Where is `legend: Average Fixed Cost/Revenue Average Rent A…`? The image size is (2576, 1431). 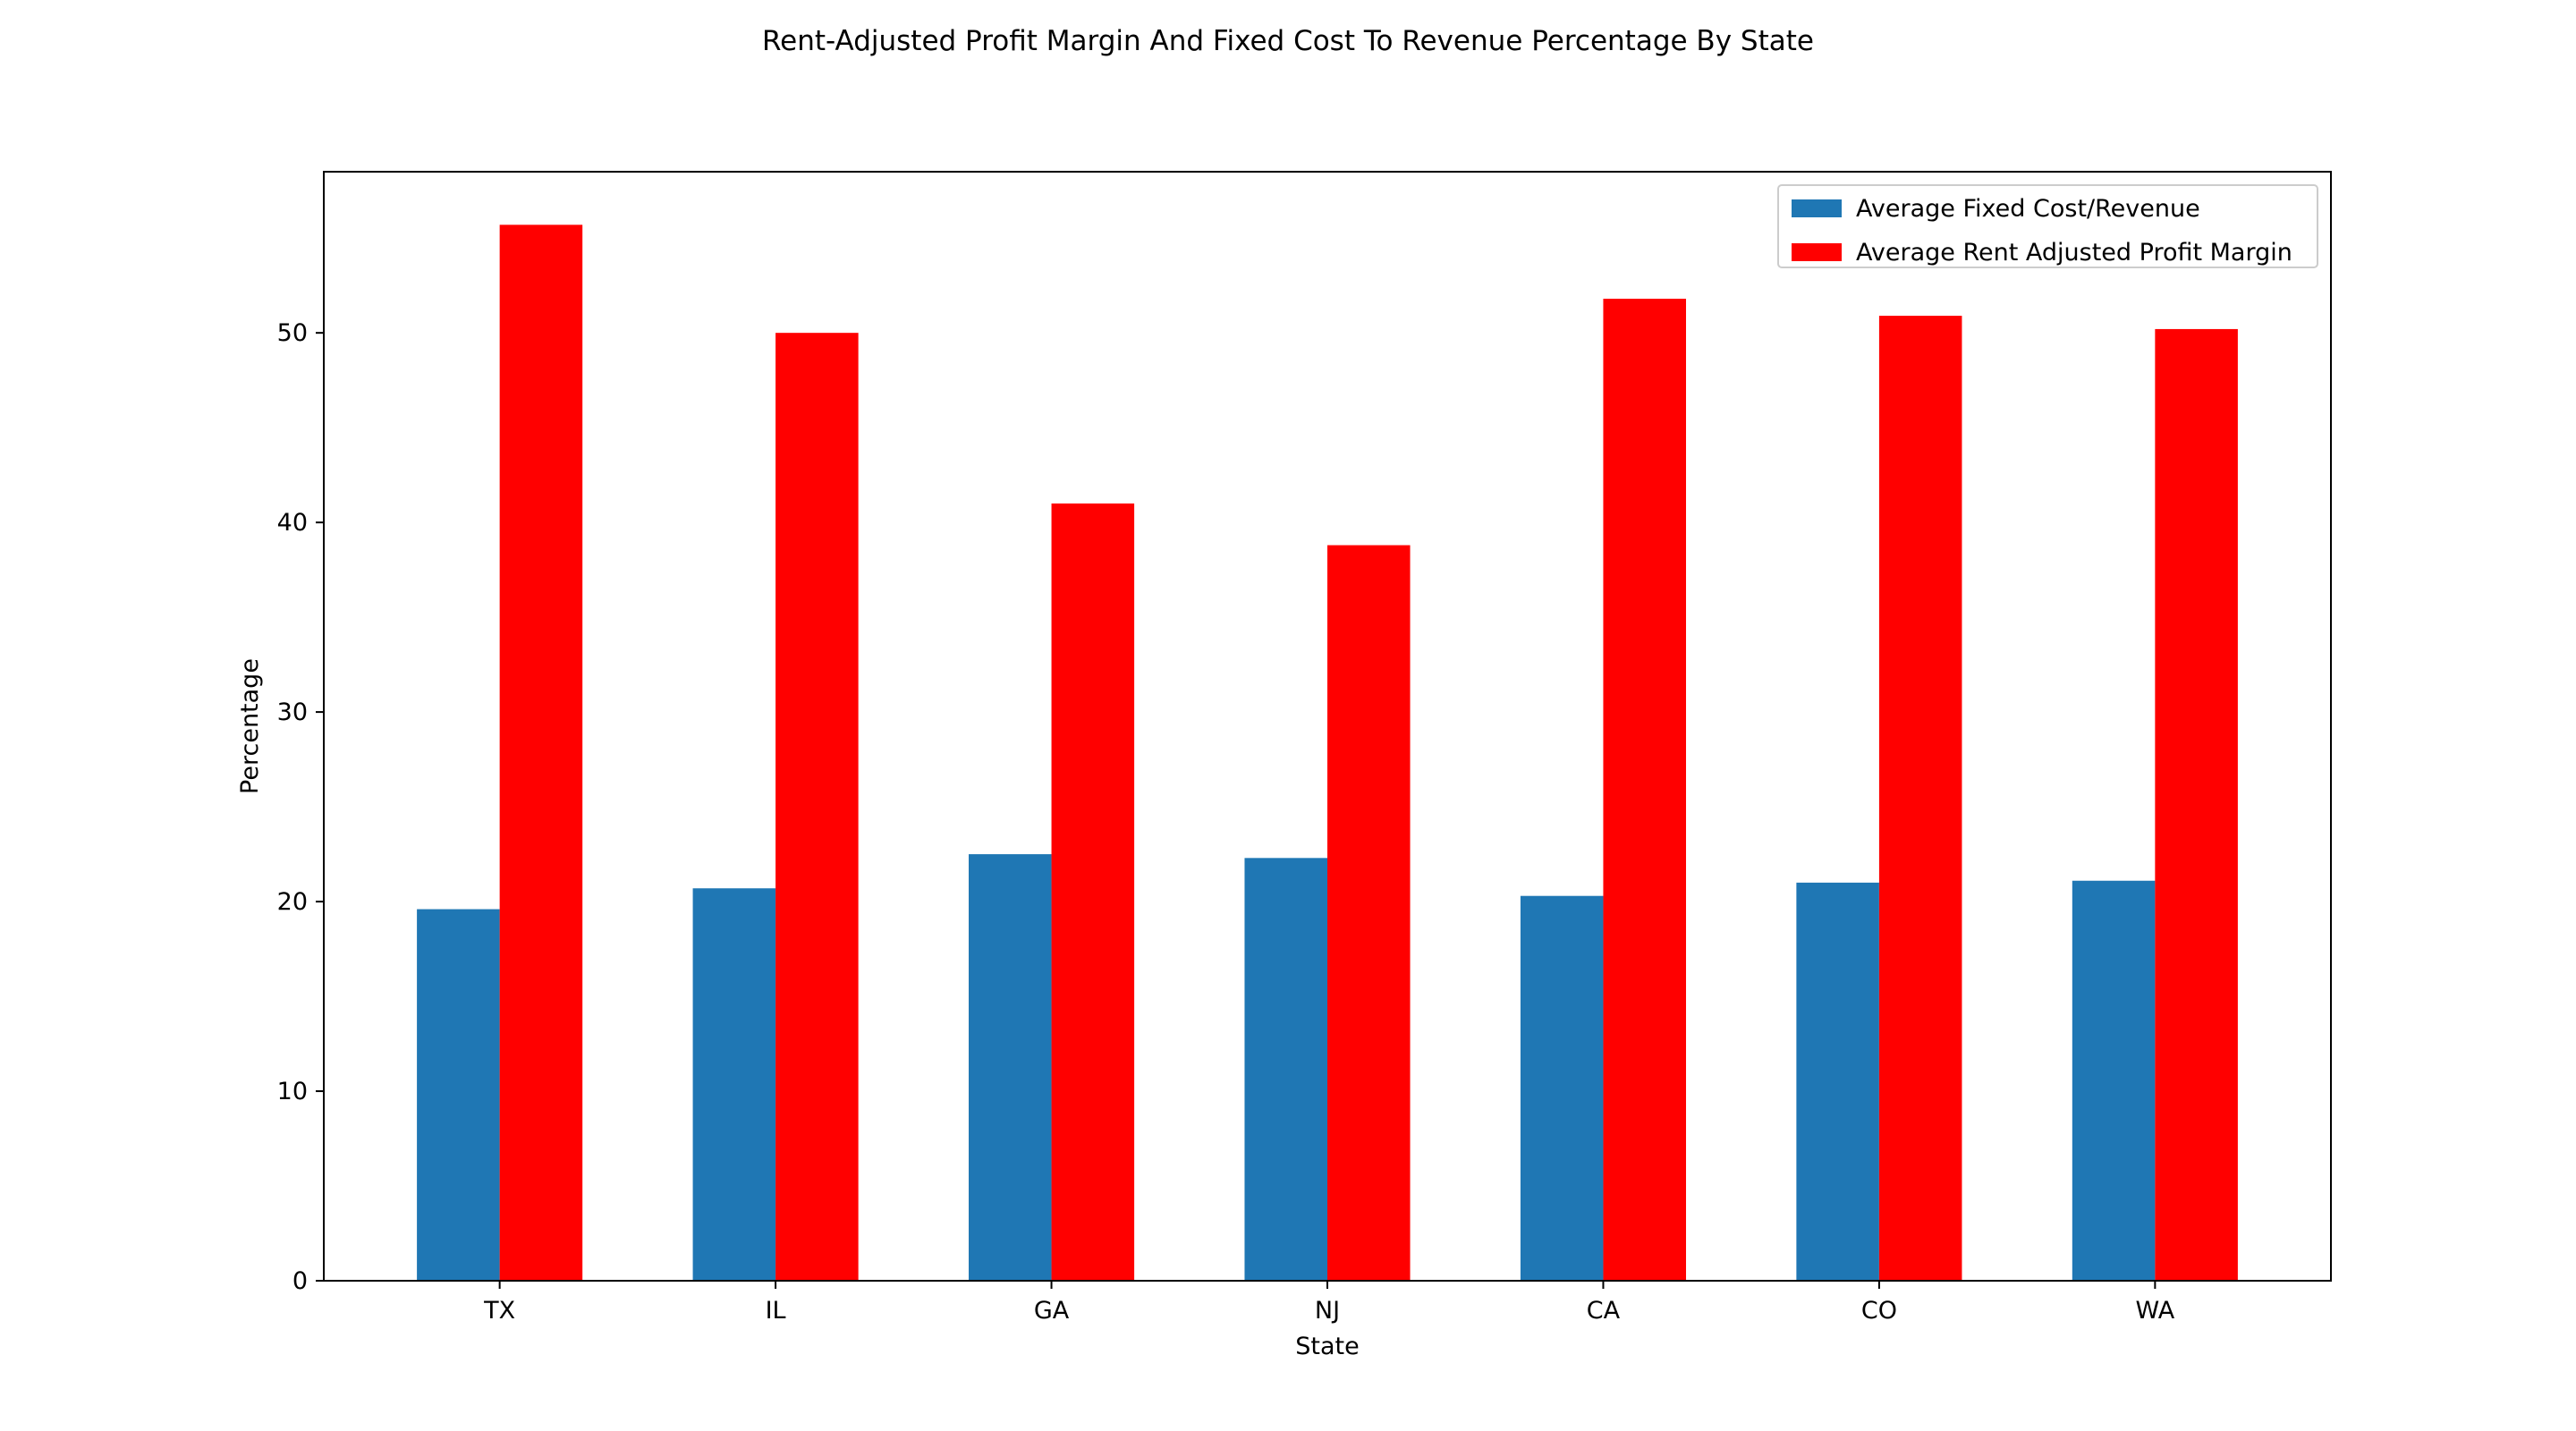 legend: Average Fixed Cost/Revenue Average Rent A… is located at coordinates (2047, 226).